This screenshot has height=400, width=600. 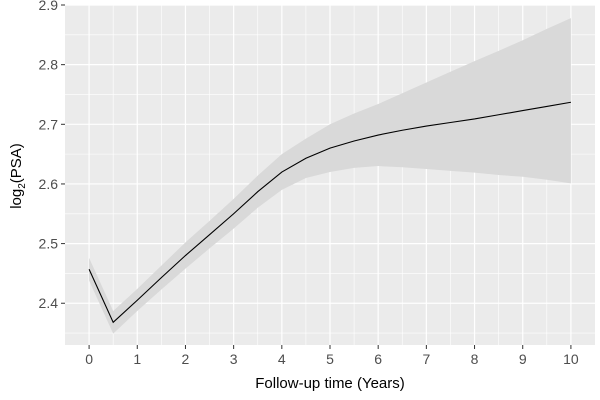 I want to click on y-axis-title: log2(PSA), so click(x=18, y=176).